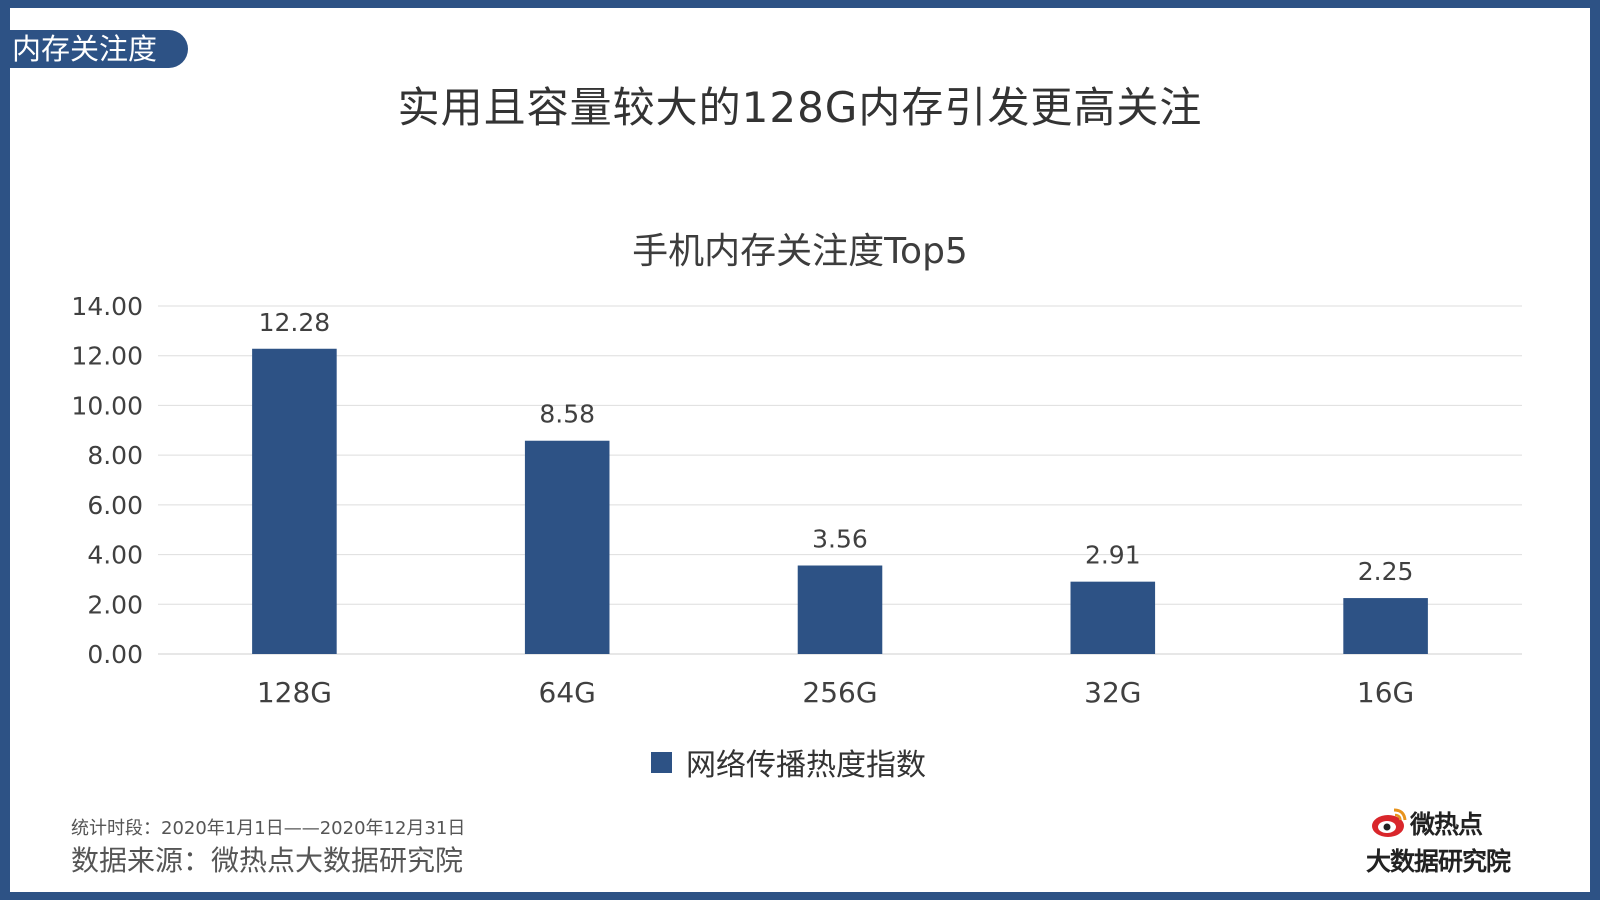 The image size is (1600, 900). Describe the element at coordinates (1446, 824) in the screenshot. I see `logo-brand: 微热点` at that location.